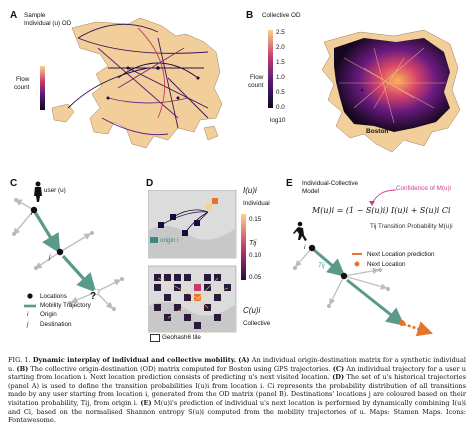 The image size is (474, 442). I want to click on panel-b-letter: B, so click(250, 15).